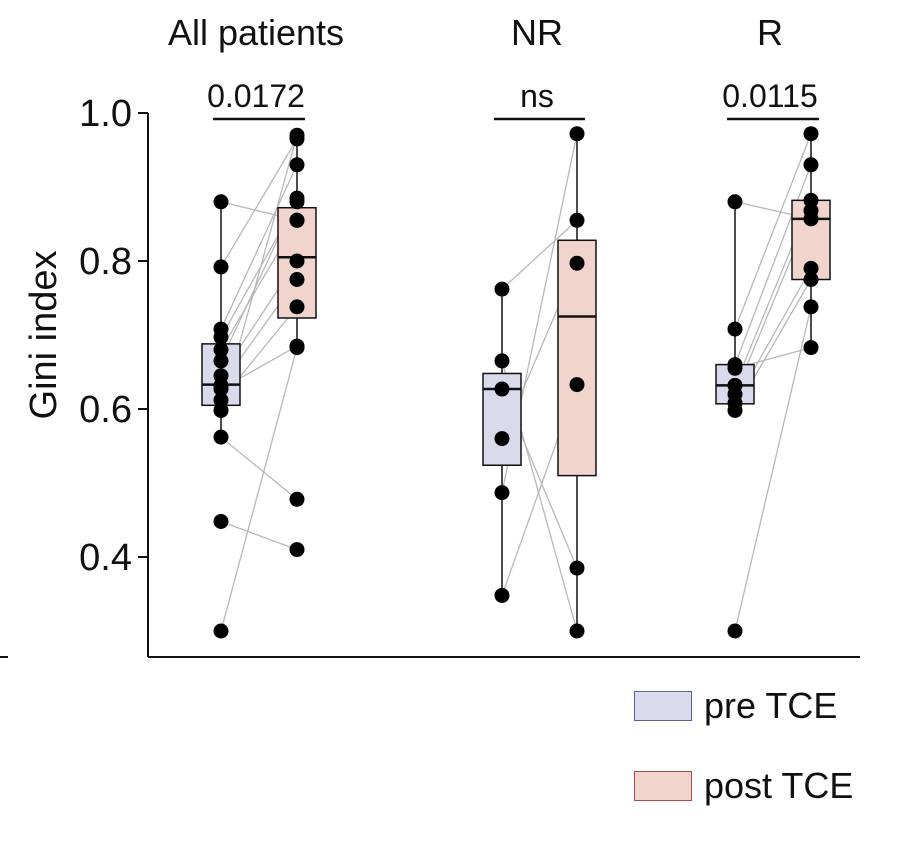  I want to click on y-axis-label: Gini index, so click(44, 335).